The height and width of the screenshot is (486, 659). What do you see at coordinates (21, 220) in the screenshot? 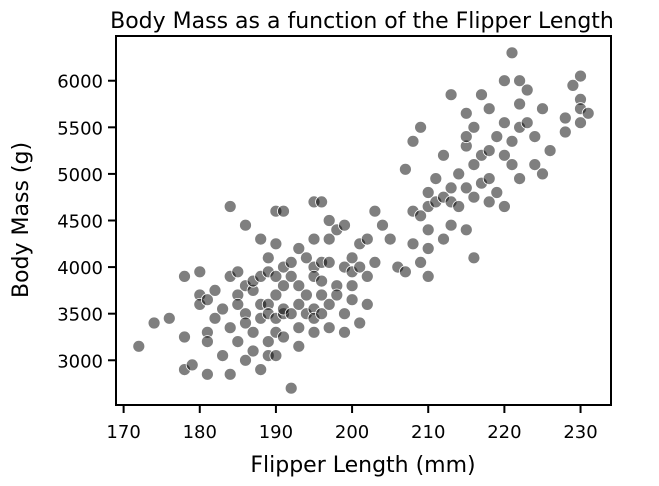
I see `y-axis-label: Body Mass (g)` at bounding box center [21, 220].